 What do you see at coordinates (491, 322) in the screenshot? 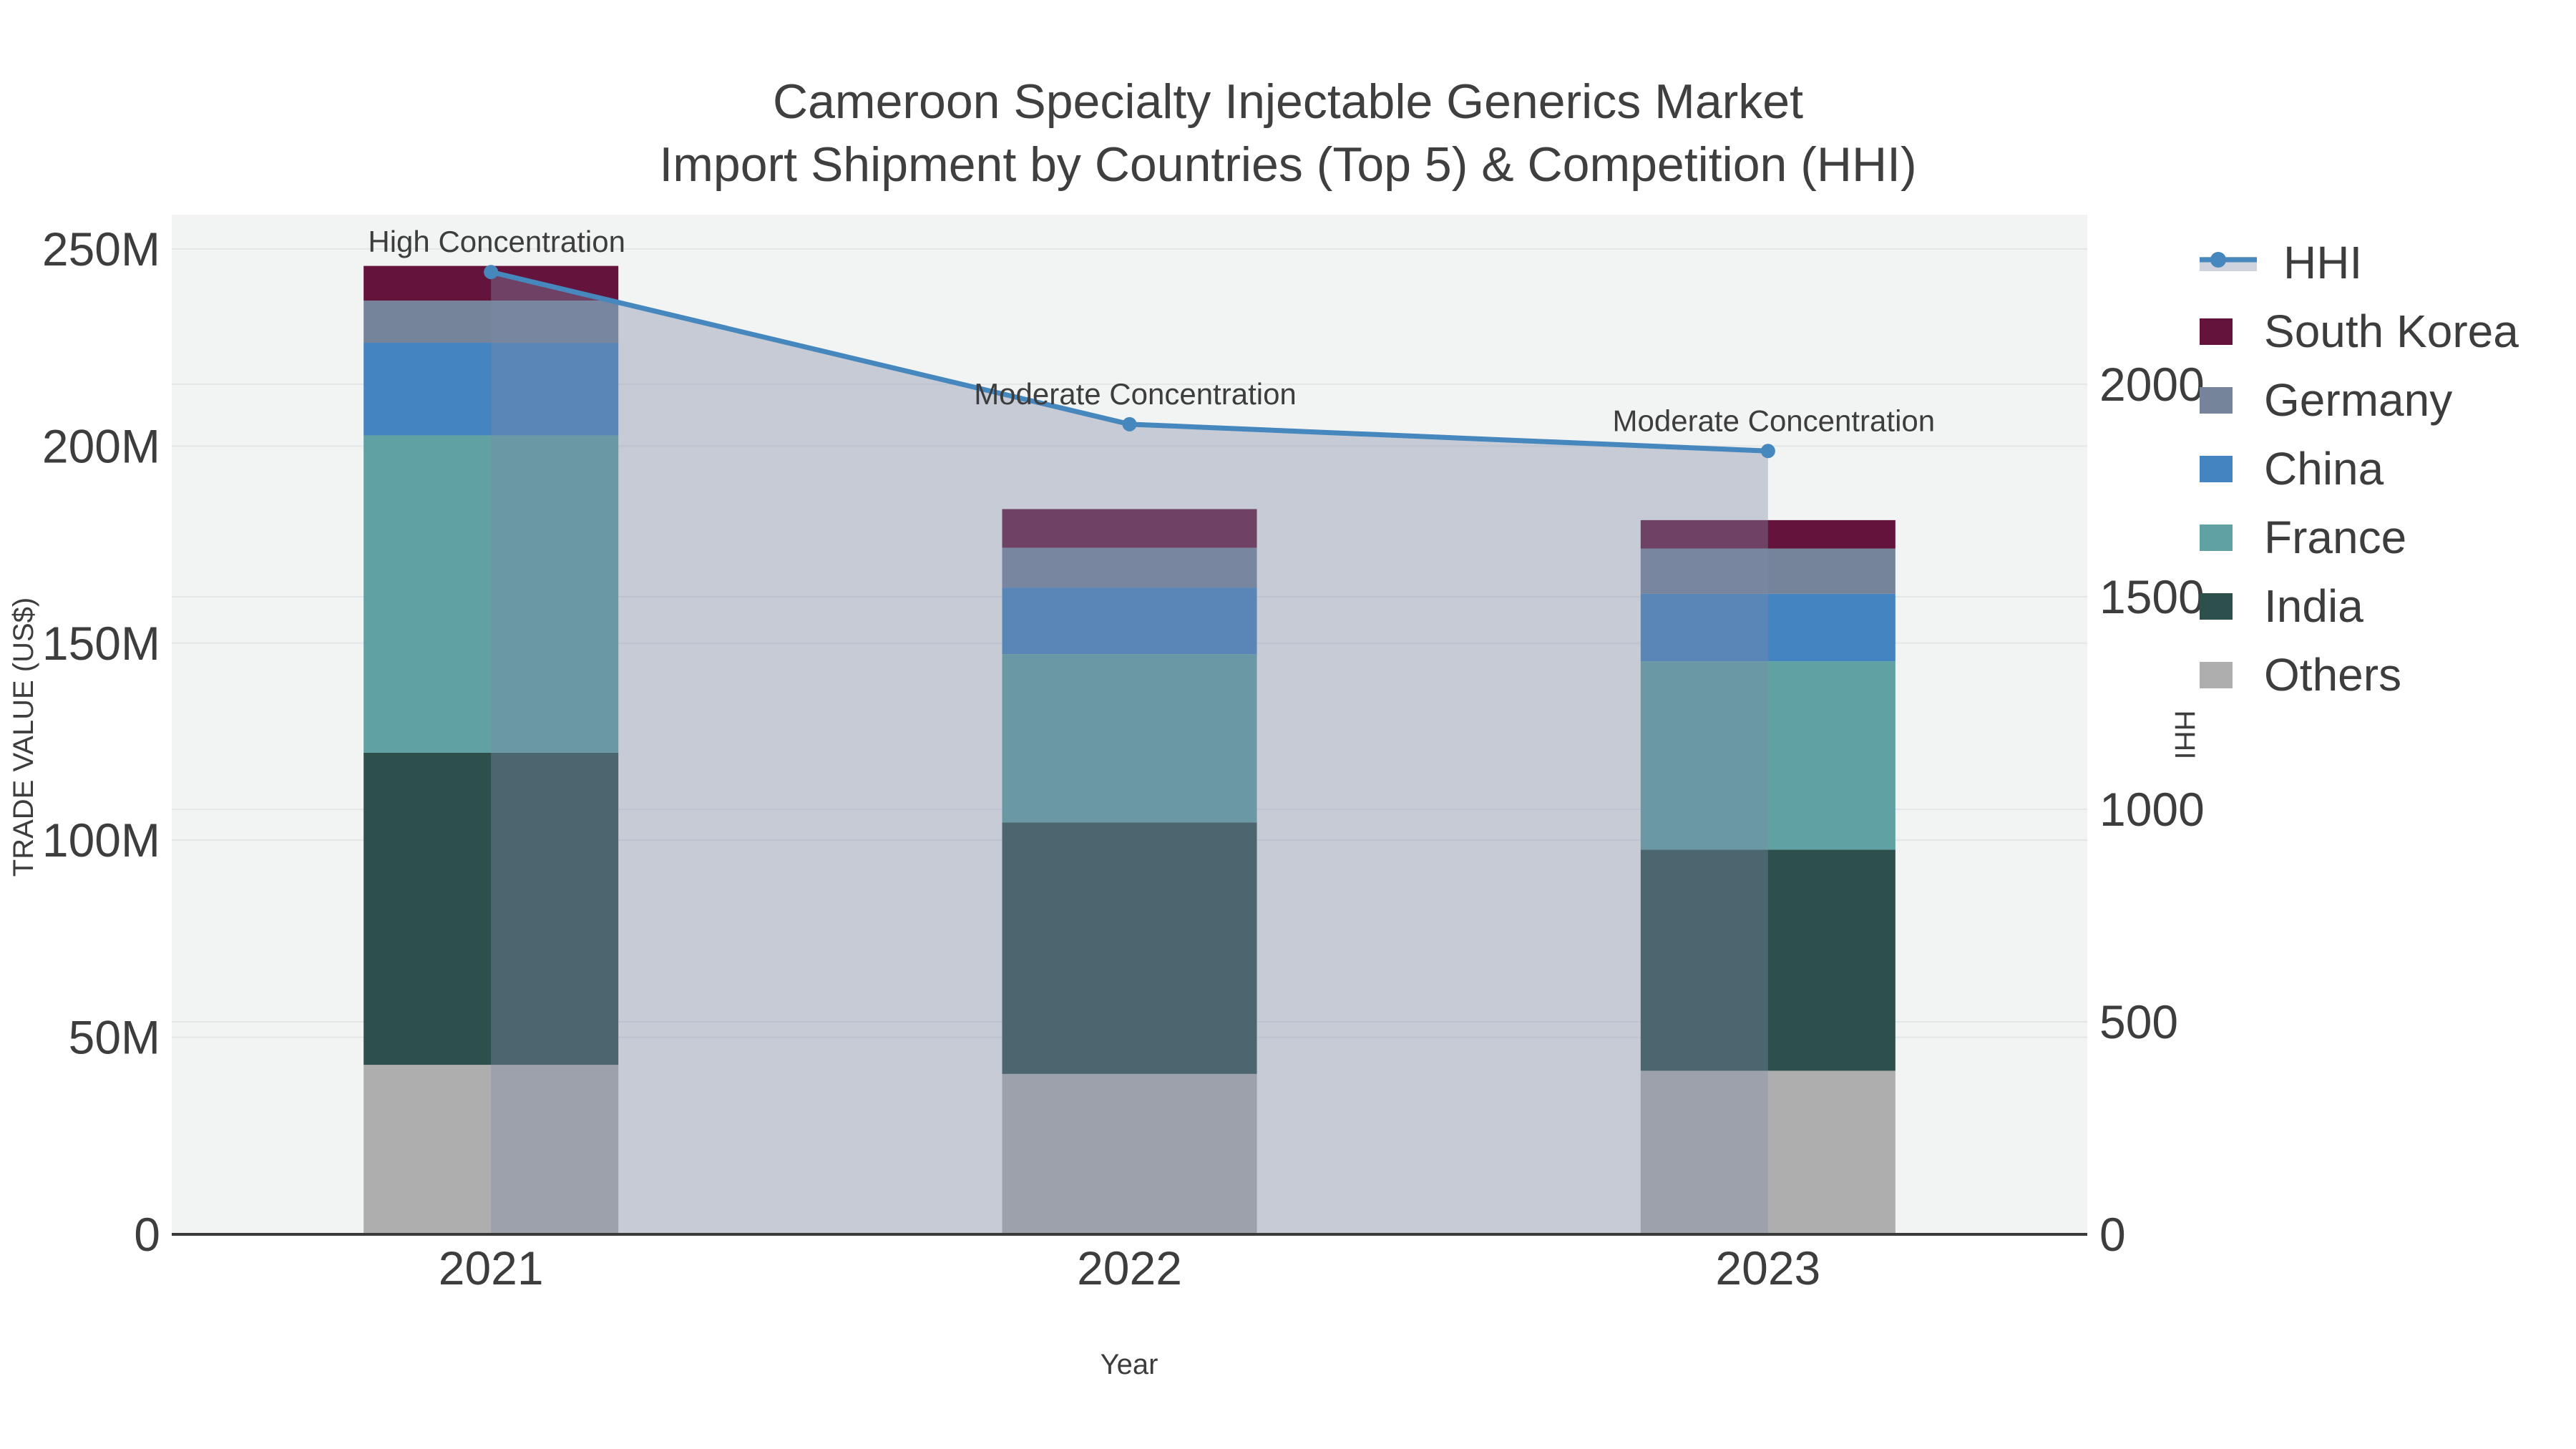
I see `bar-segment-2021-germany` at bounding box center [491, 322].